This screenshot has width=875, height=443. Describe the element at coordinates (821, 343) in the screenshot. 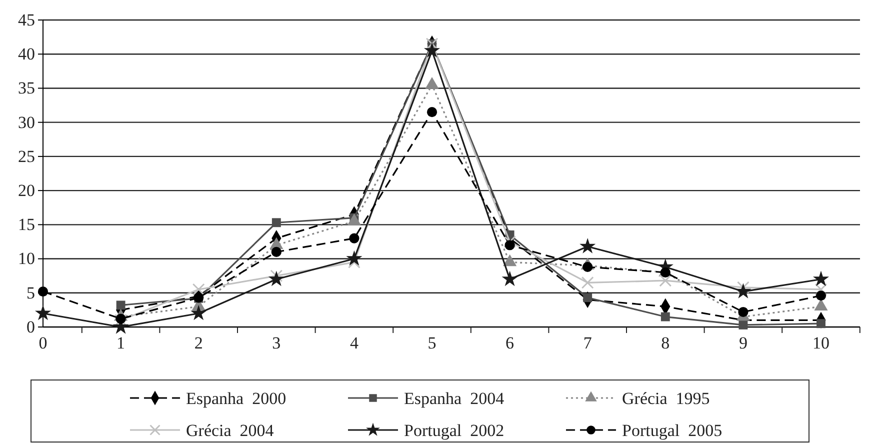

I see `x-tick-label: 10` at that location.